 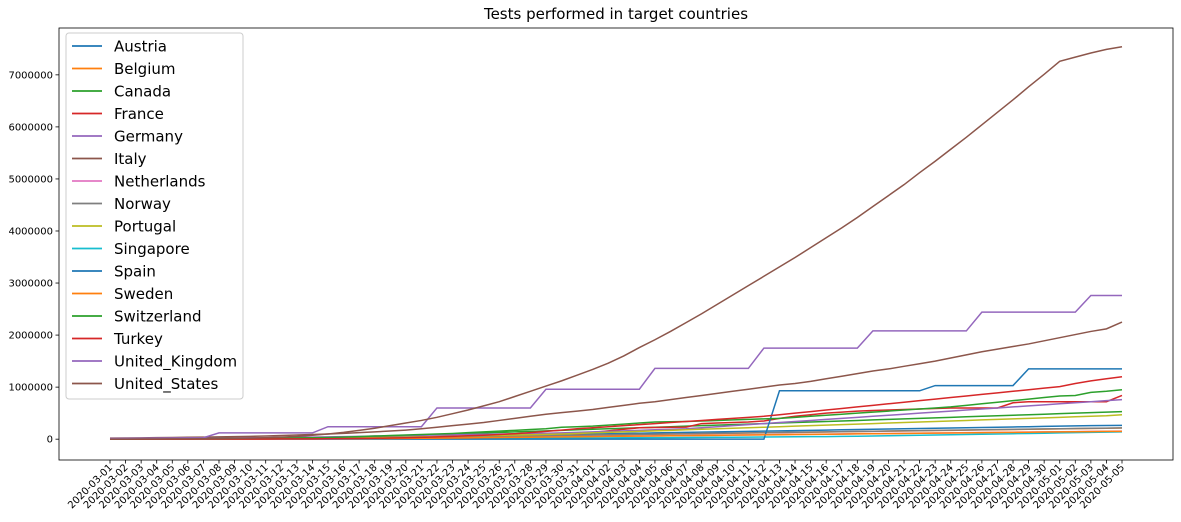 I want to click on legend-label: Germany, so click(x=148, y=137).